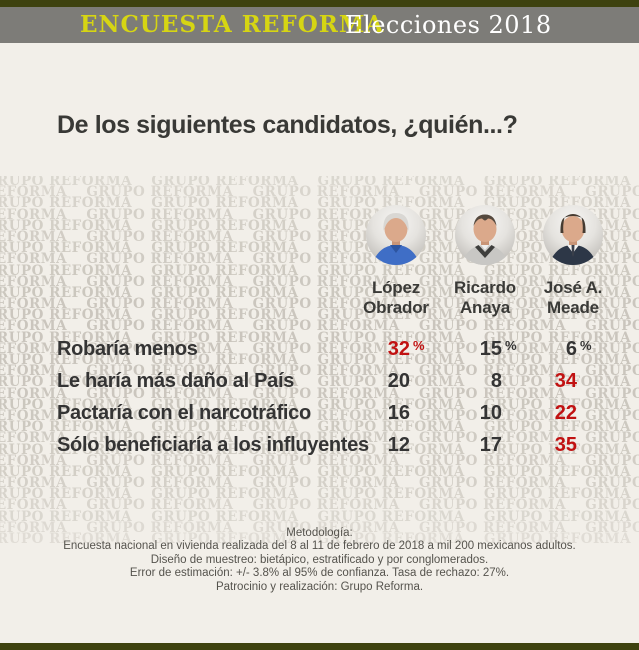  I want to click on row-label: Robaría menos, so click(127, 349).